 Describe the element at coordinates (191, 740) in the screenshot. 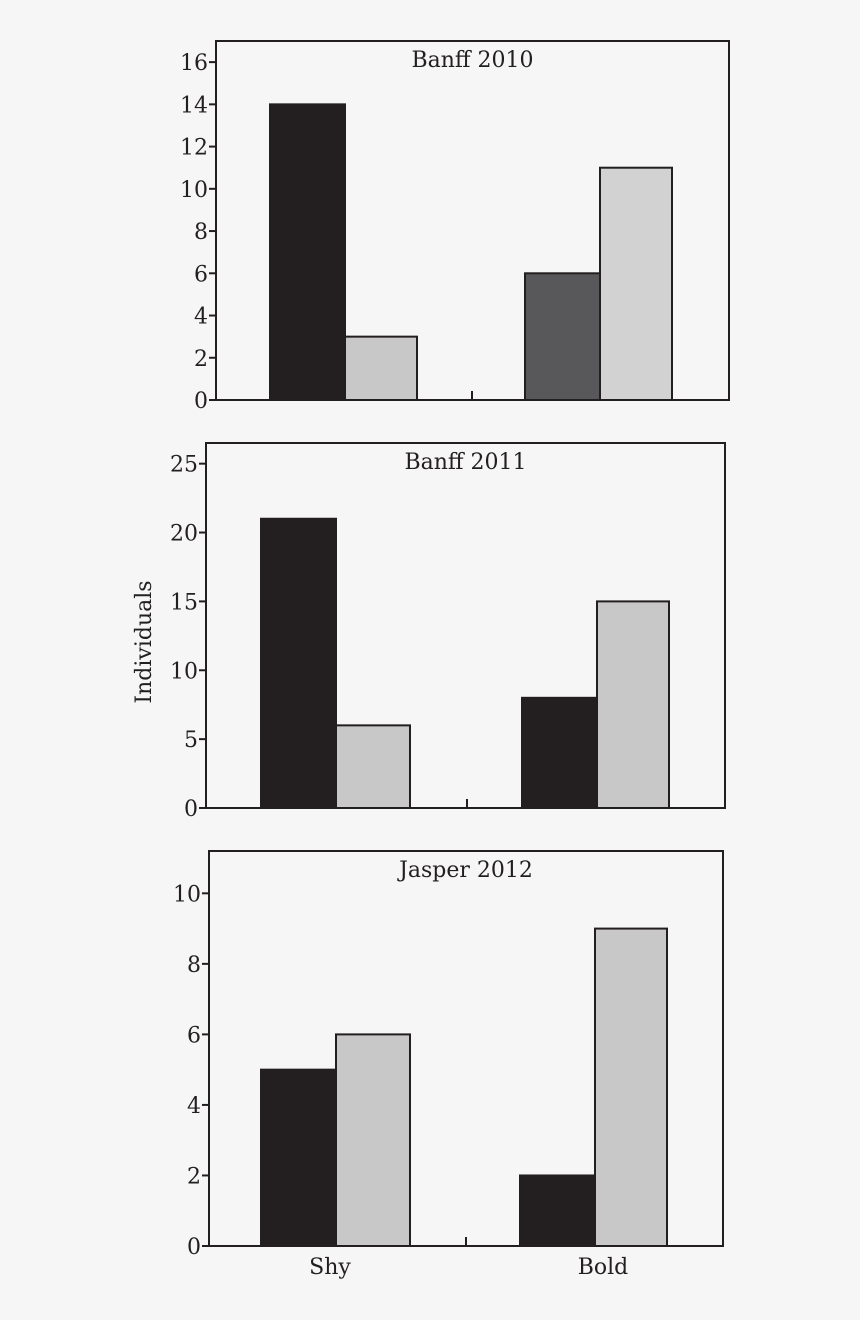

I see `y-tick-label: 5` at that location.